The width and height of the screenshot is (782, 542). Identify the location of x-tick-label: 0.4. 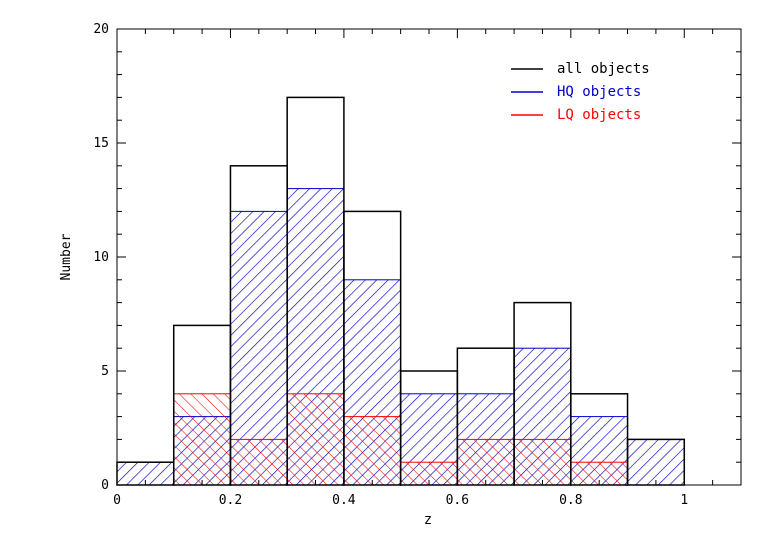
(344, 500).